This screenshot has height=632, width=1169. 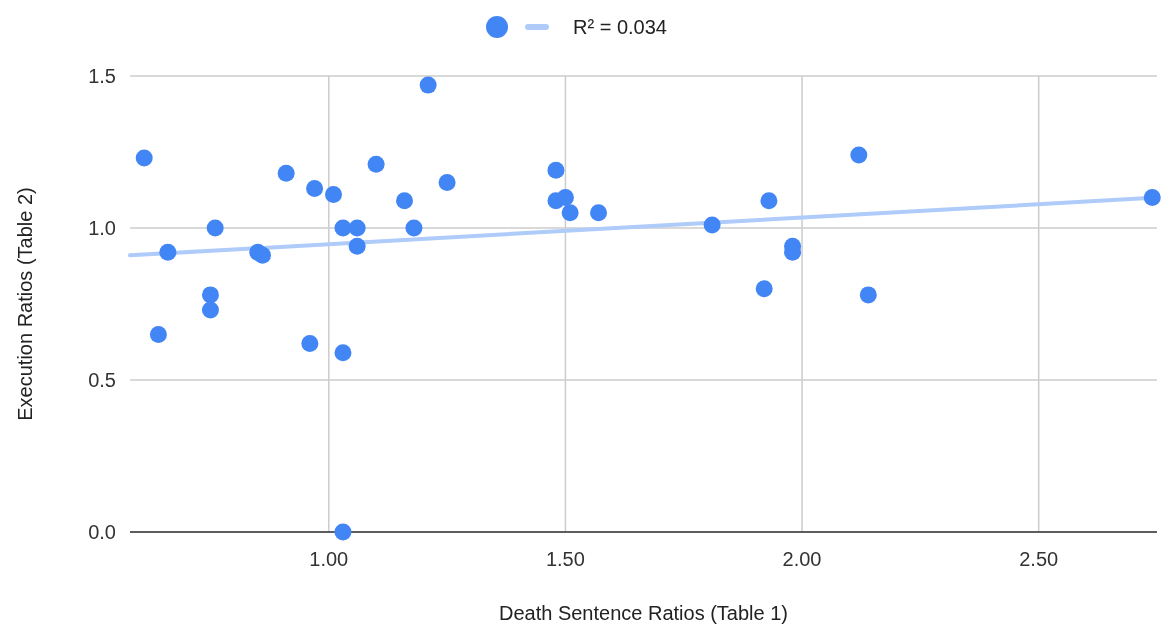 I want to click on x-tick-label: 1.50, so click(x=565, y=559).